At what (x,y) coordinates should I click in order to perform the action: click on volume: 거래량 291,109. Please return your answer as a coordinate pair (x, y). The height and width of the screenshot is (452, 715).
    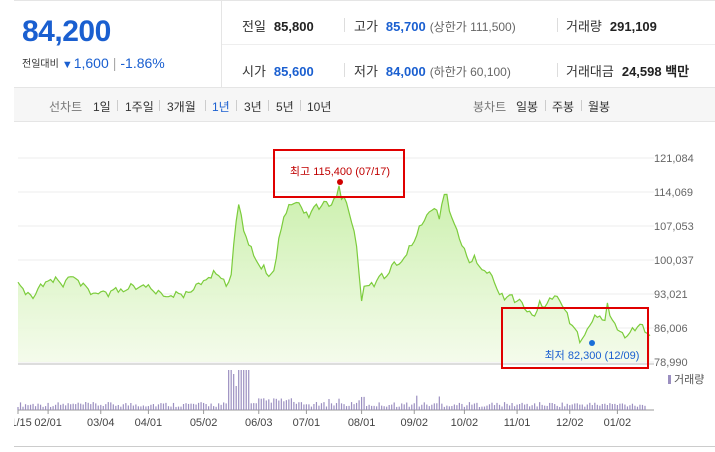
    Looking at the image, I should click on (611, 25).